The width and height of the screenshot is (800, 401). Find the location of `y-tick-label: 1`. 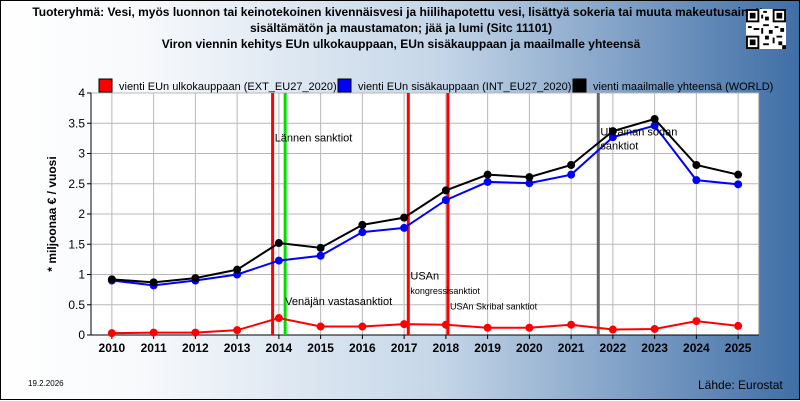

y-tick-label: 1 is located at coordinates (81, 275).